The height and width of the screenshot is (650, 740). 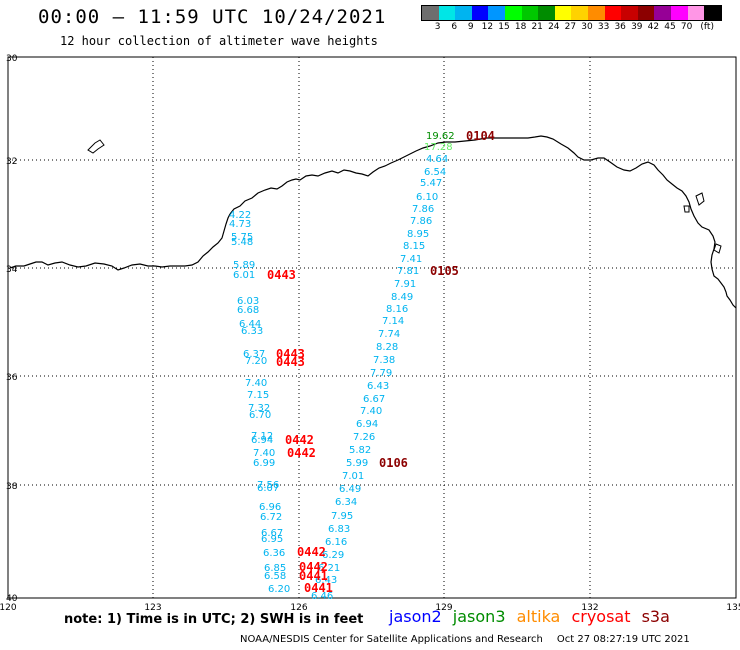 What do you see at coordinates (342, 516) in the screenshot?
I see `wave-height-value: 7.95` at bounding box center [342, 516].